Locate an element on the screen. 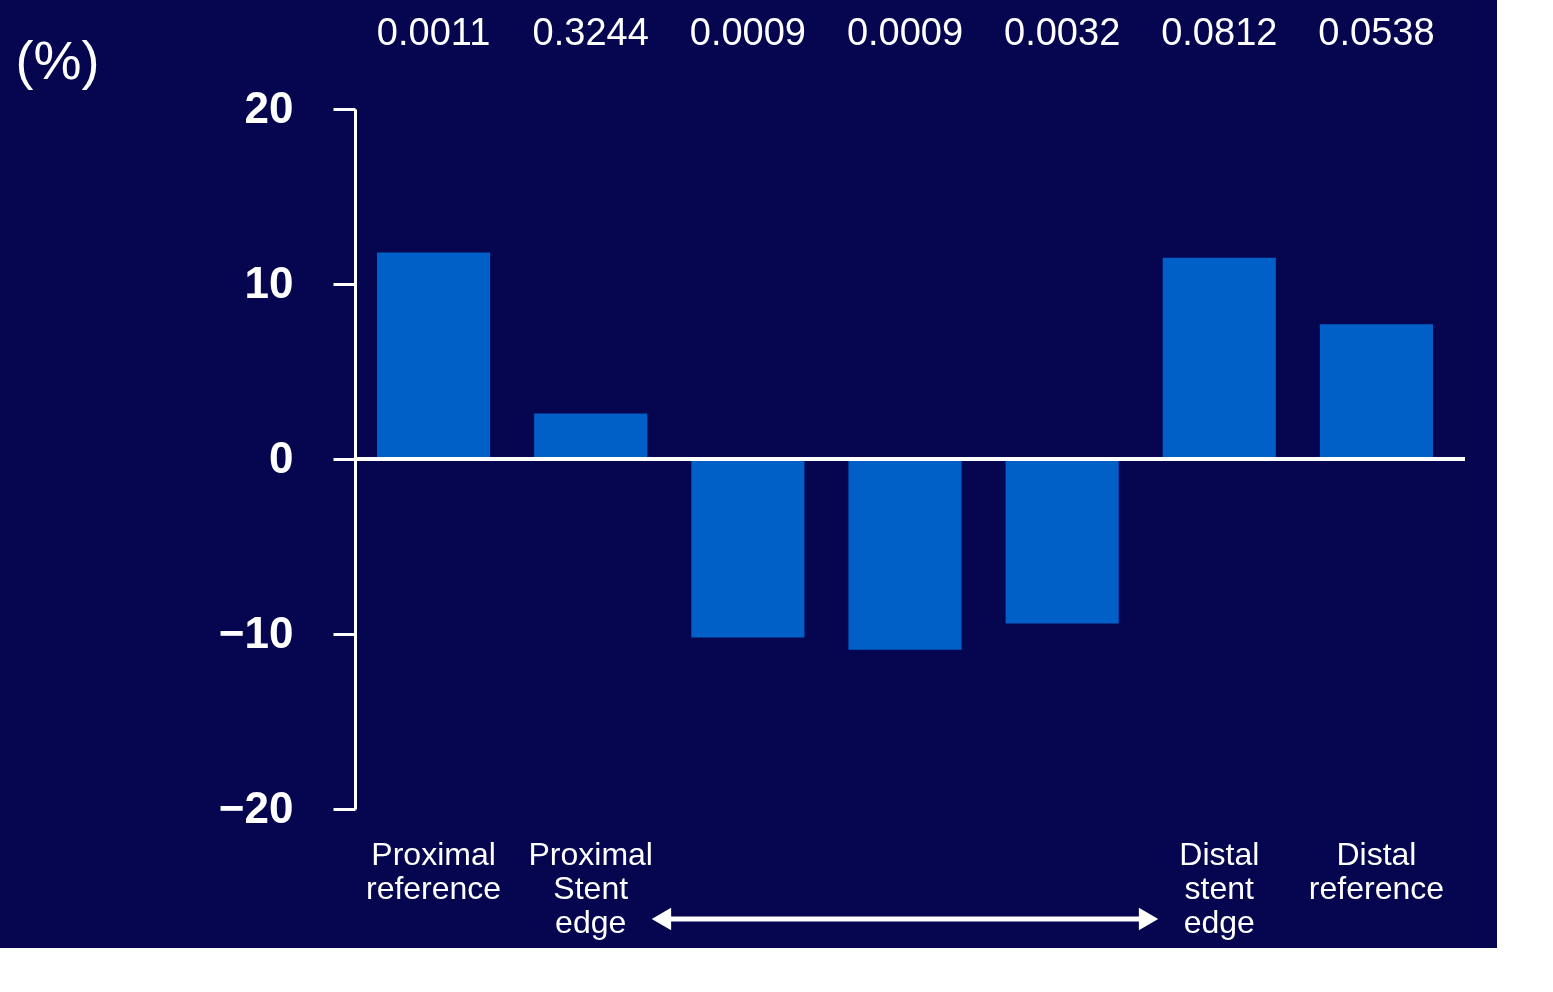 The width and height of the screenshot is (1553, 992). x-tick-label: Distal stent edge is located at coordinates (1219, 887).